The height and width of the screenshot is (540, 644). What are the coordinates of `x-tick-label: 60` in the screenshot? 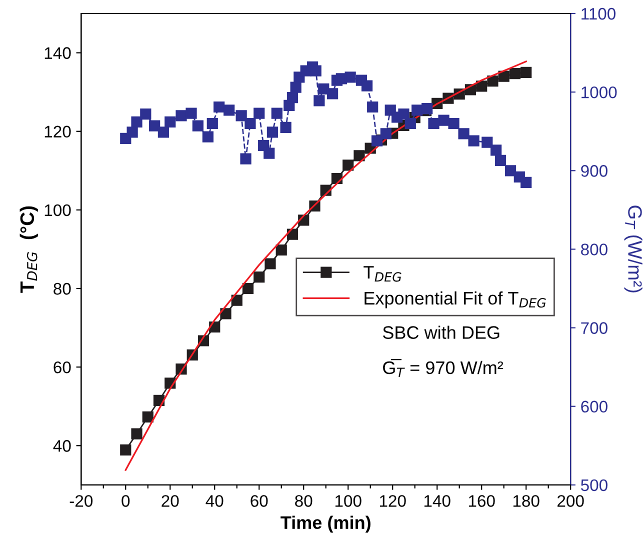 It's located at (259, 501).